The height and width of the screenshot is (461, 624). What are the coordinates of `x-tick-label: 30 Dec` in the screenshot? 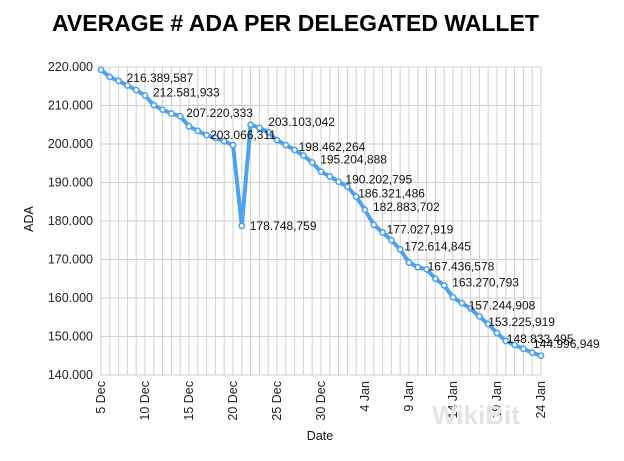 It's located at (321, 401).